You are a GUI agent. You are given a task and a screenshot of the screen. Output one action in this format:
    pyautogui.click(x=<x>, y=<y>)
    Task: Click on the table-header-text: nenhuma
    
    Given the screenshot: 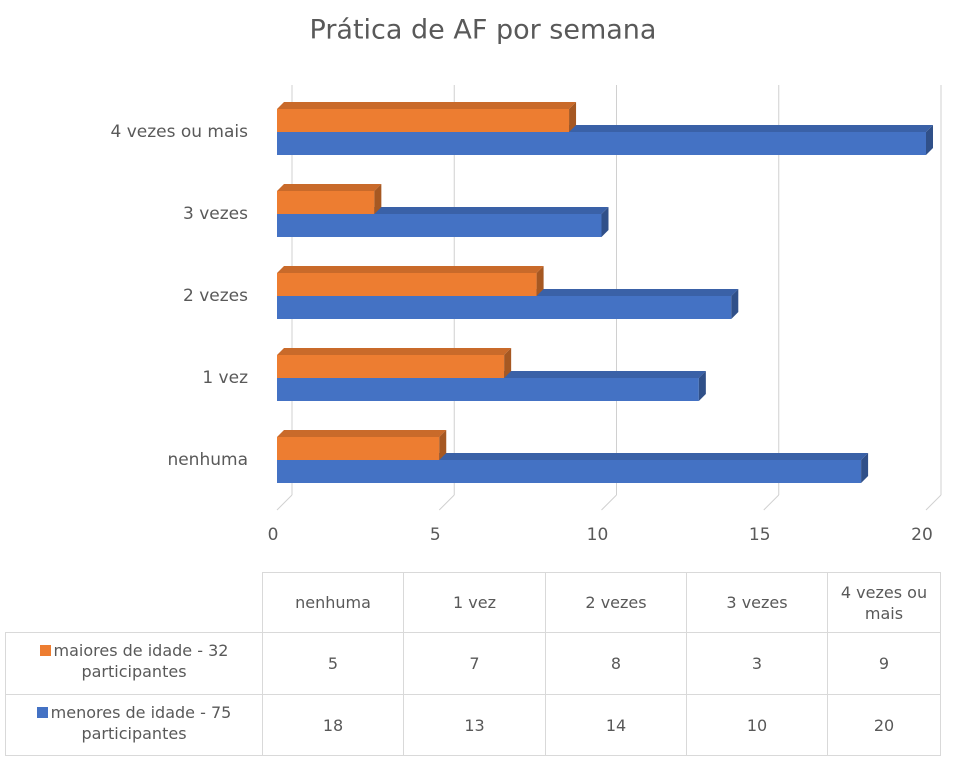 What is the action you would take?
    pyautogui.click(x=333, y=602)
    